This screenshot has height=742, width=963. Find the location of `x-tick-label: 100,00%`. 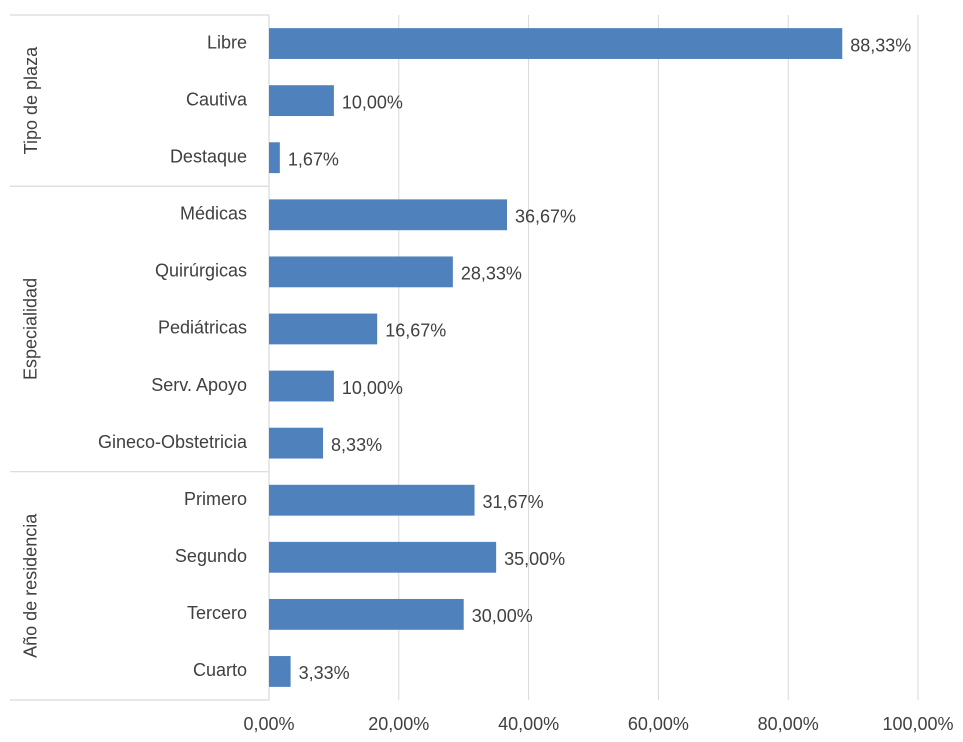

x-tick-label: 100,00% is located at coordinates (917, 724).